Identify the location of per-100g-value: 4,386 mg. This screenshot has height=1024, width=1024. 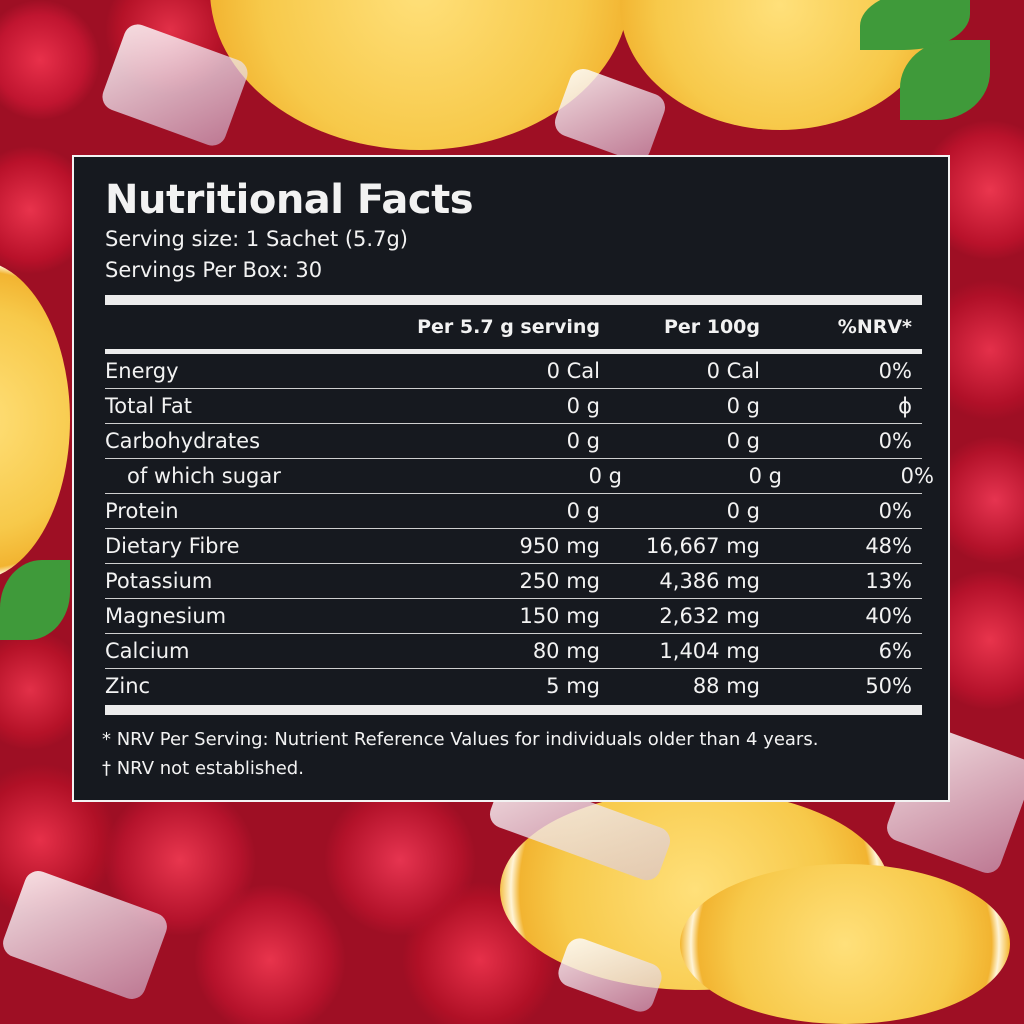
(709, 581).